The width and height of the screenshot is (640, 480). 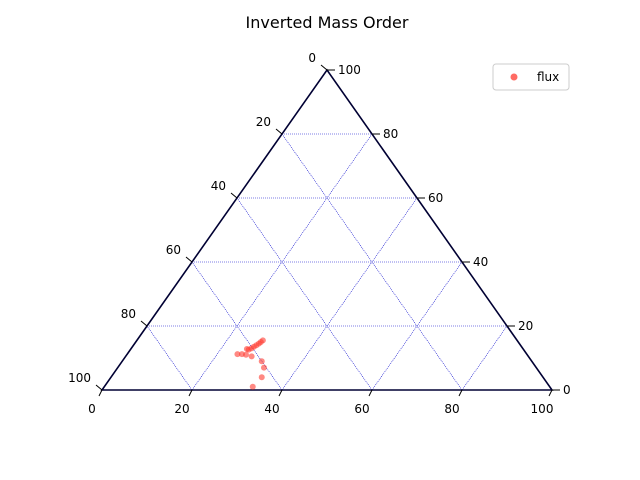 What do you see at coordinates (567, 390) in the screenshot?
I see `right-tick-label: 0` at bounding box center [567, 390].